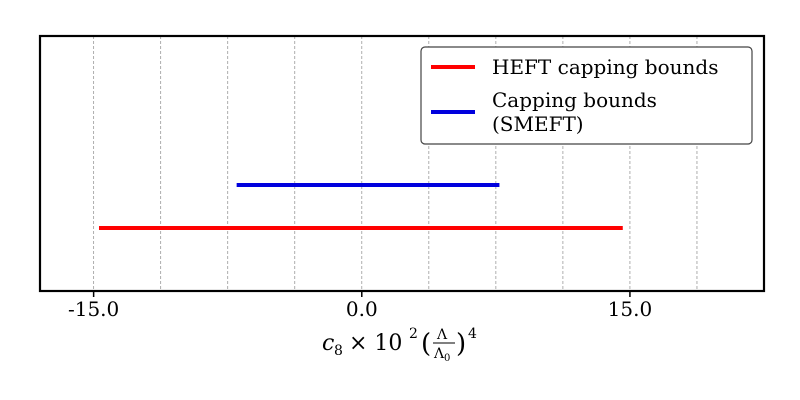 Image resolution: width=800 pixels, height=400 pixels. Describe the element at coordinates (93, 309) in the screenshot. I see `x-tick-label: -15.0` at that location.